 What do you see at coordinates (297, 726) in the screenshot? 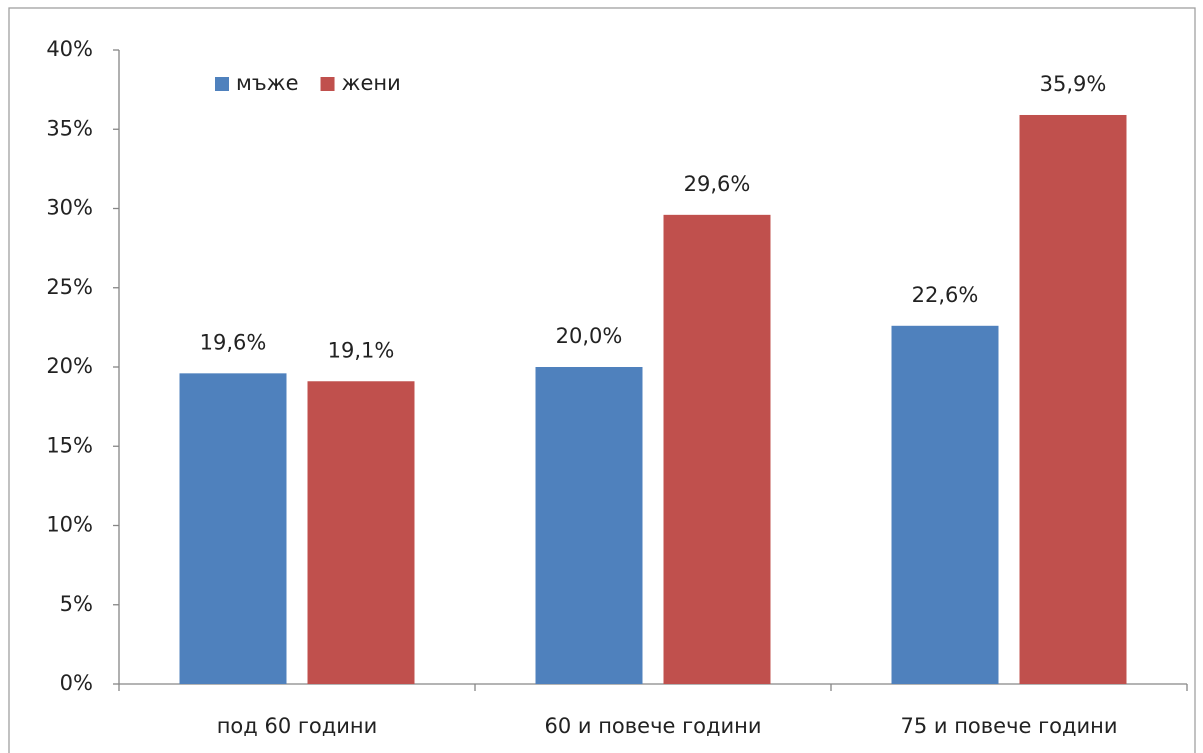
I see `x-tick-label: под 60 години` at bounding box center [297, 726].